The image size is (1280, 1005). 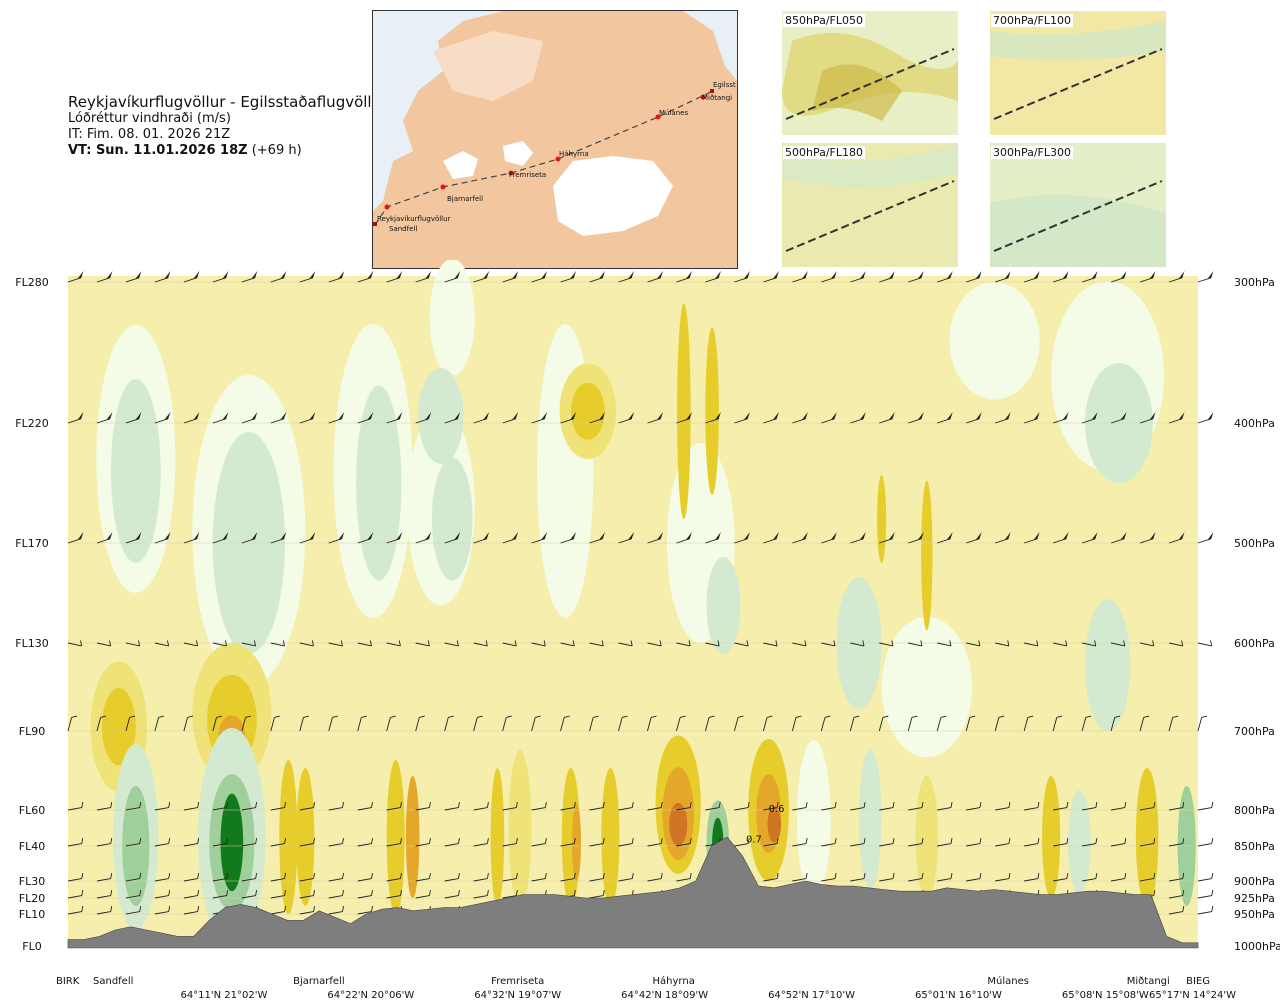 What do you see at coordinates (387, 207) in the screenshot?
I see `waypoint-marker` at bounding box center [387, 207].